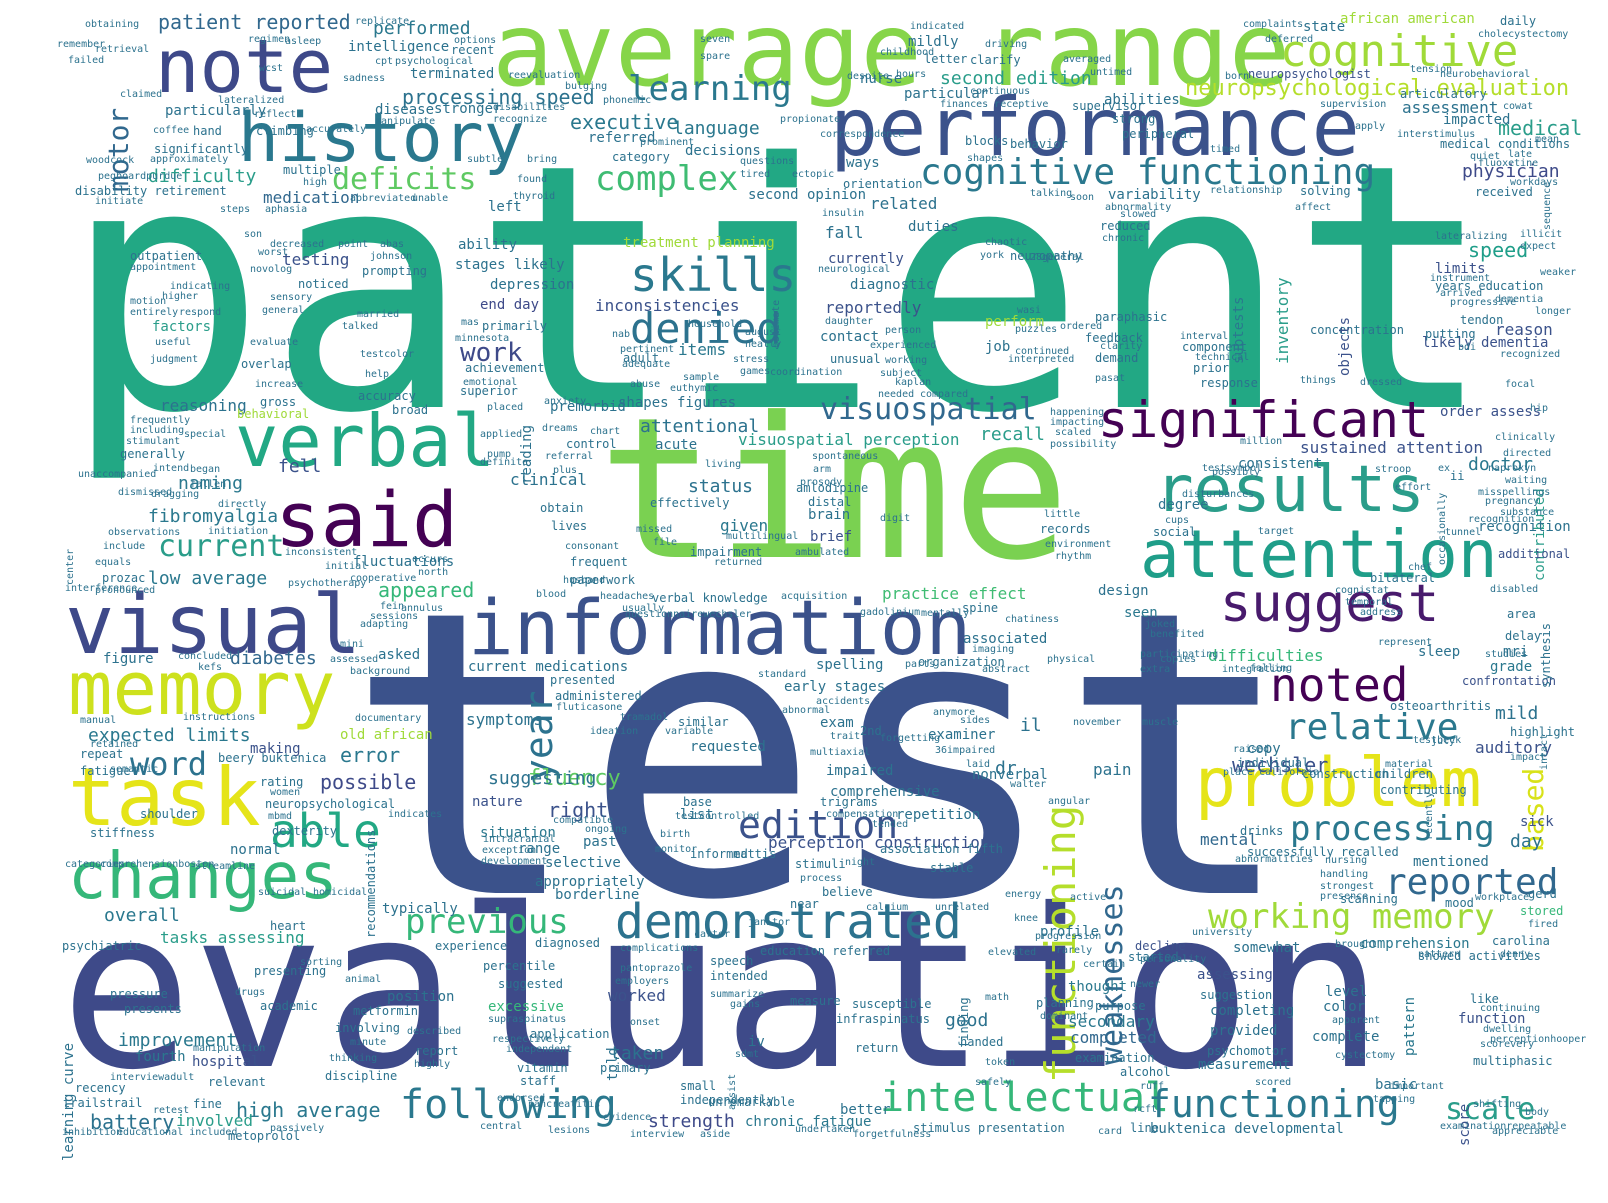 This screenshot has width=1608, height=1203. What do you see at coordinates (767, 161) in the screenshot?
I see `cloud-word-questions: questions` at bounding box center [767, 161].